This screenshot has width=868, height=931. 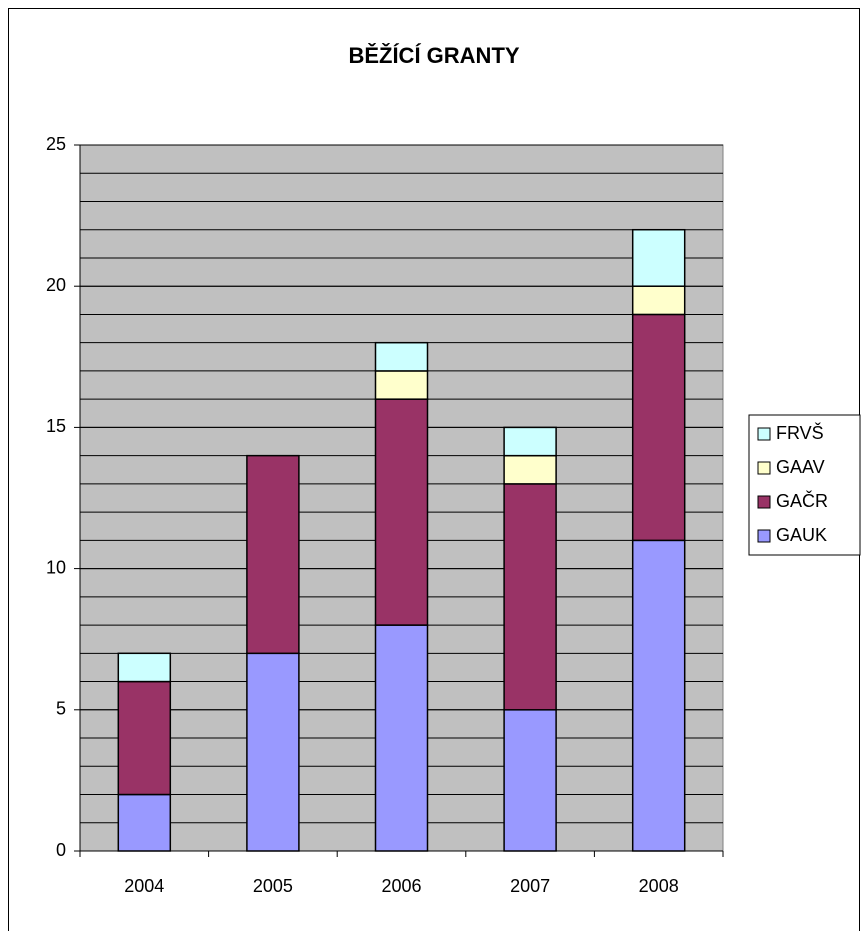 What do you see at coordinates (800, 432) in the screenshot?
I see `legend-label: FRVŠ` at bounding box center [800, 432].